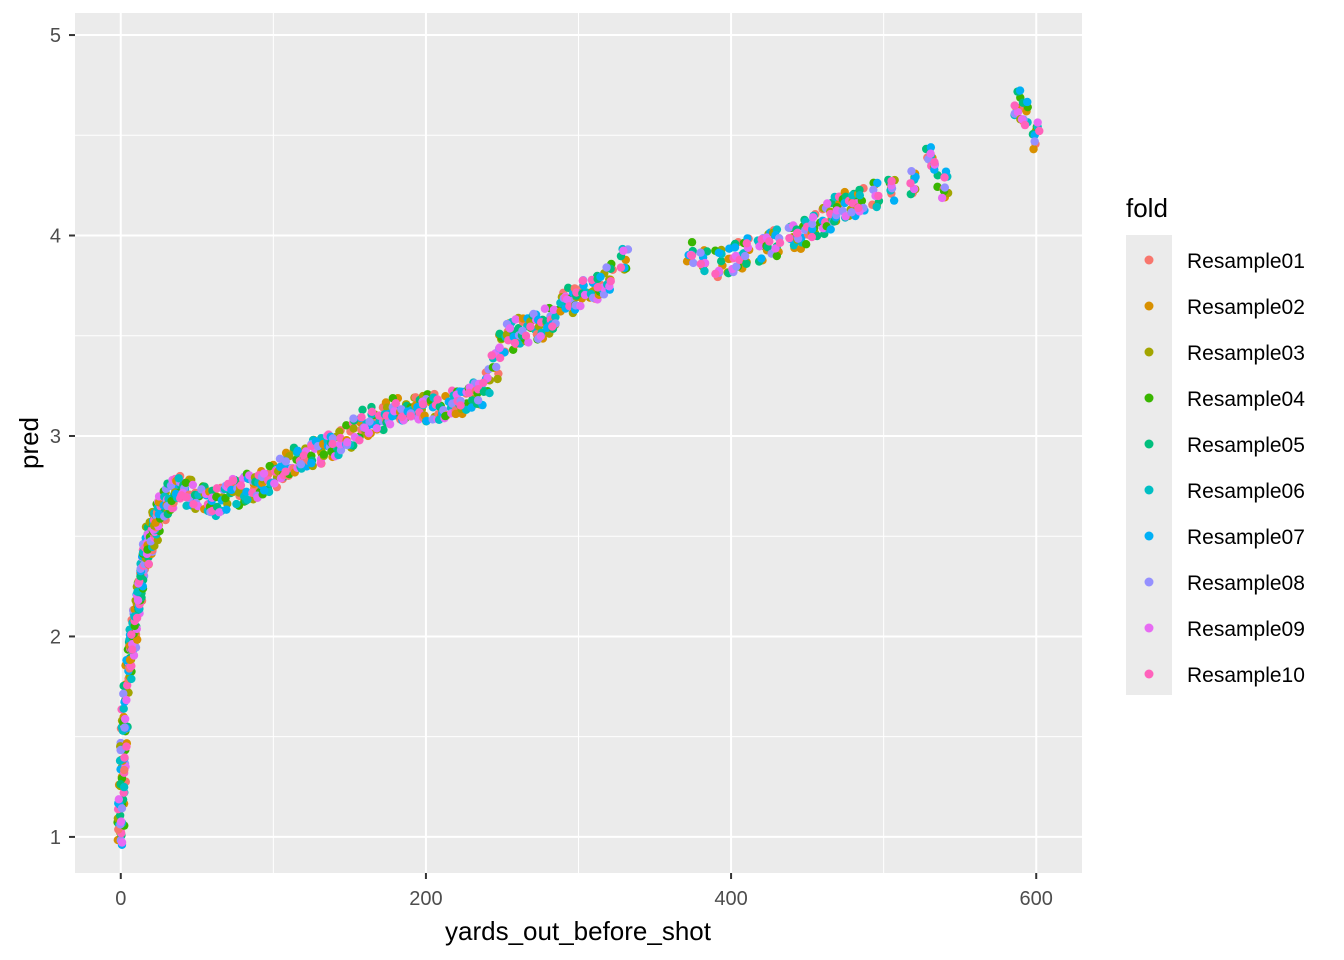  What do you see at coordinates (1246, 445) in the screenshot?
I see `legend-label: Resample05` at bounding box center [1246, 445].